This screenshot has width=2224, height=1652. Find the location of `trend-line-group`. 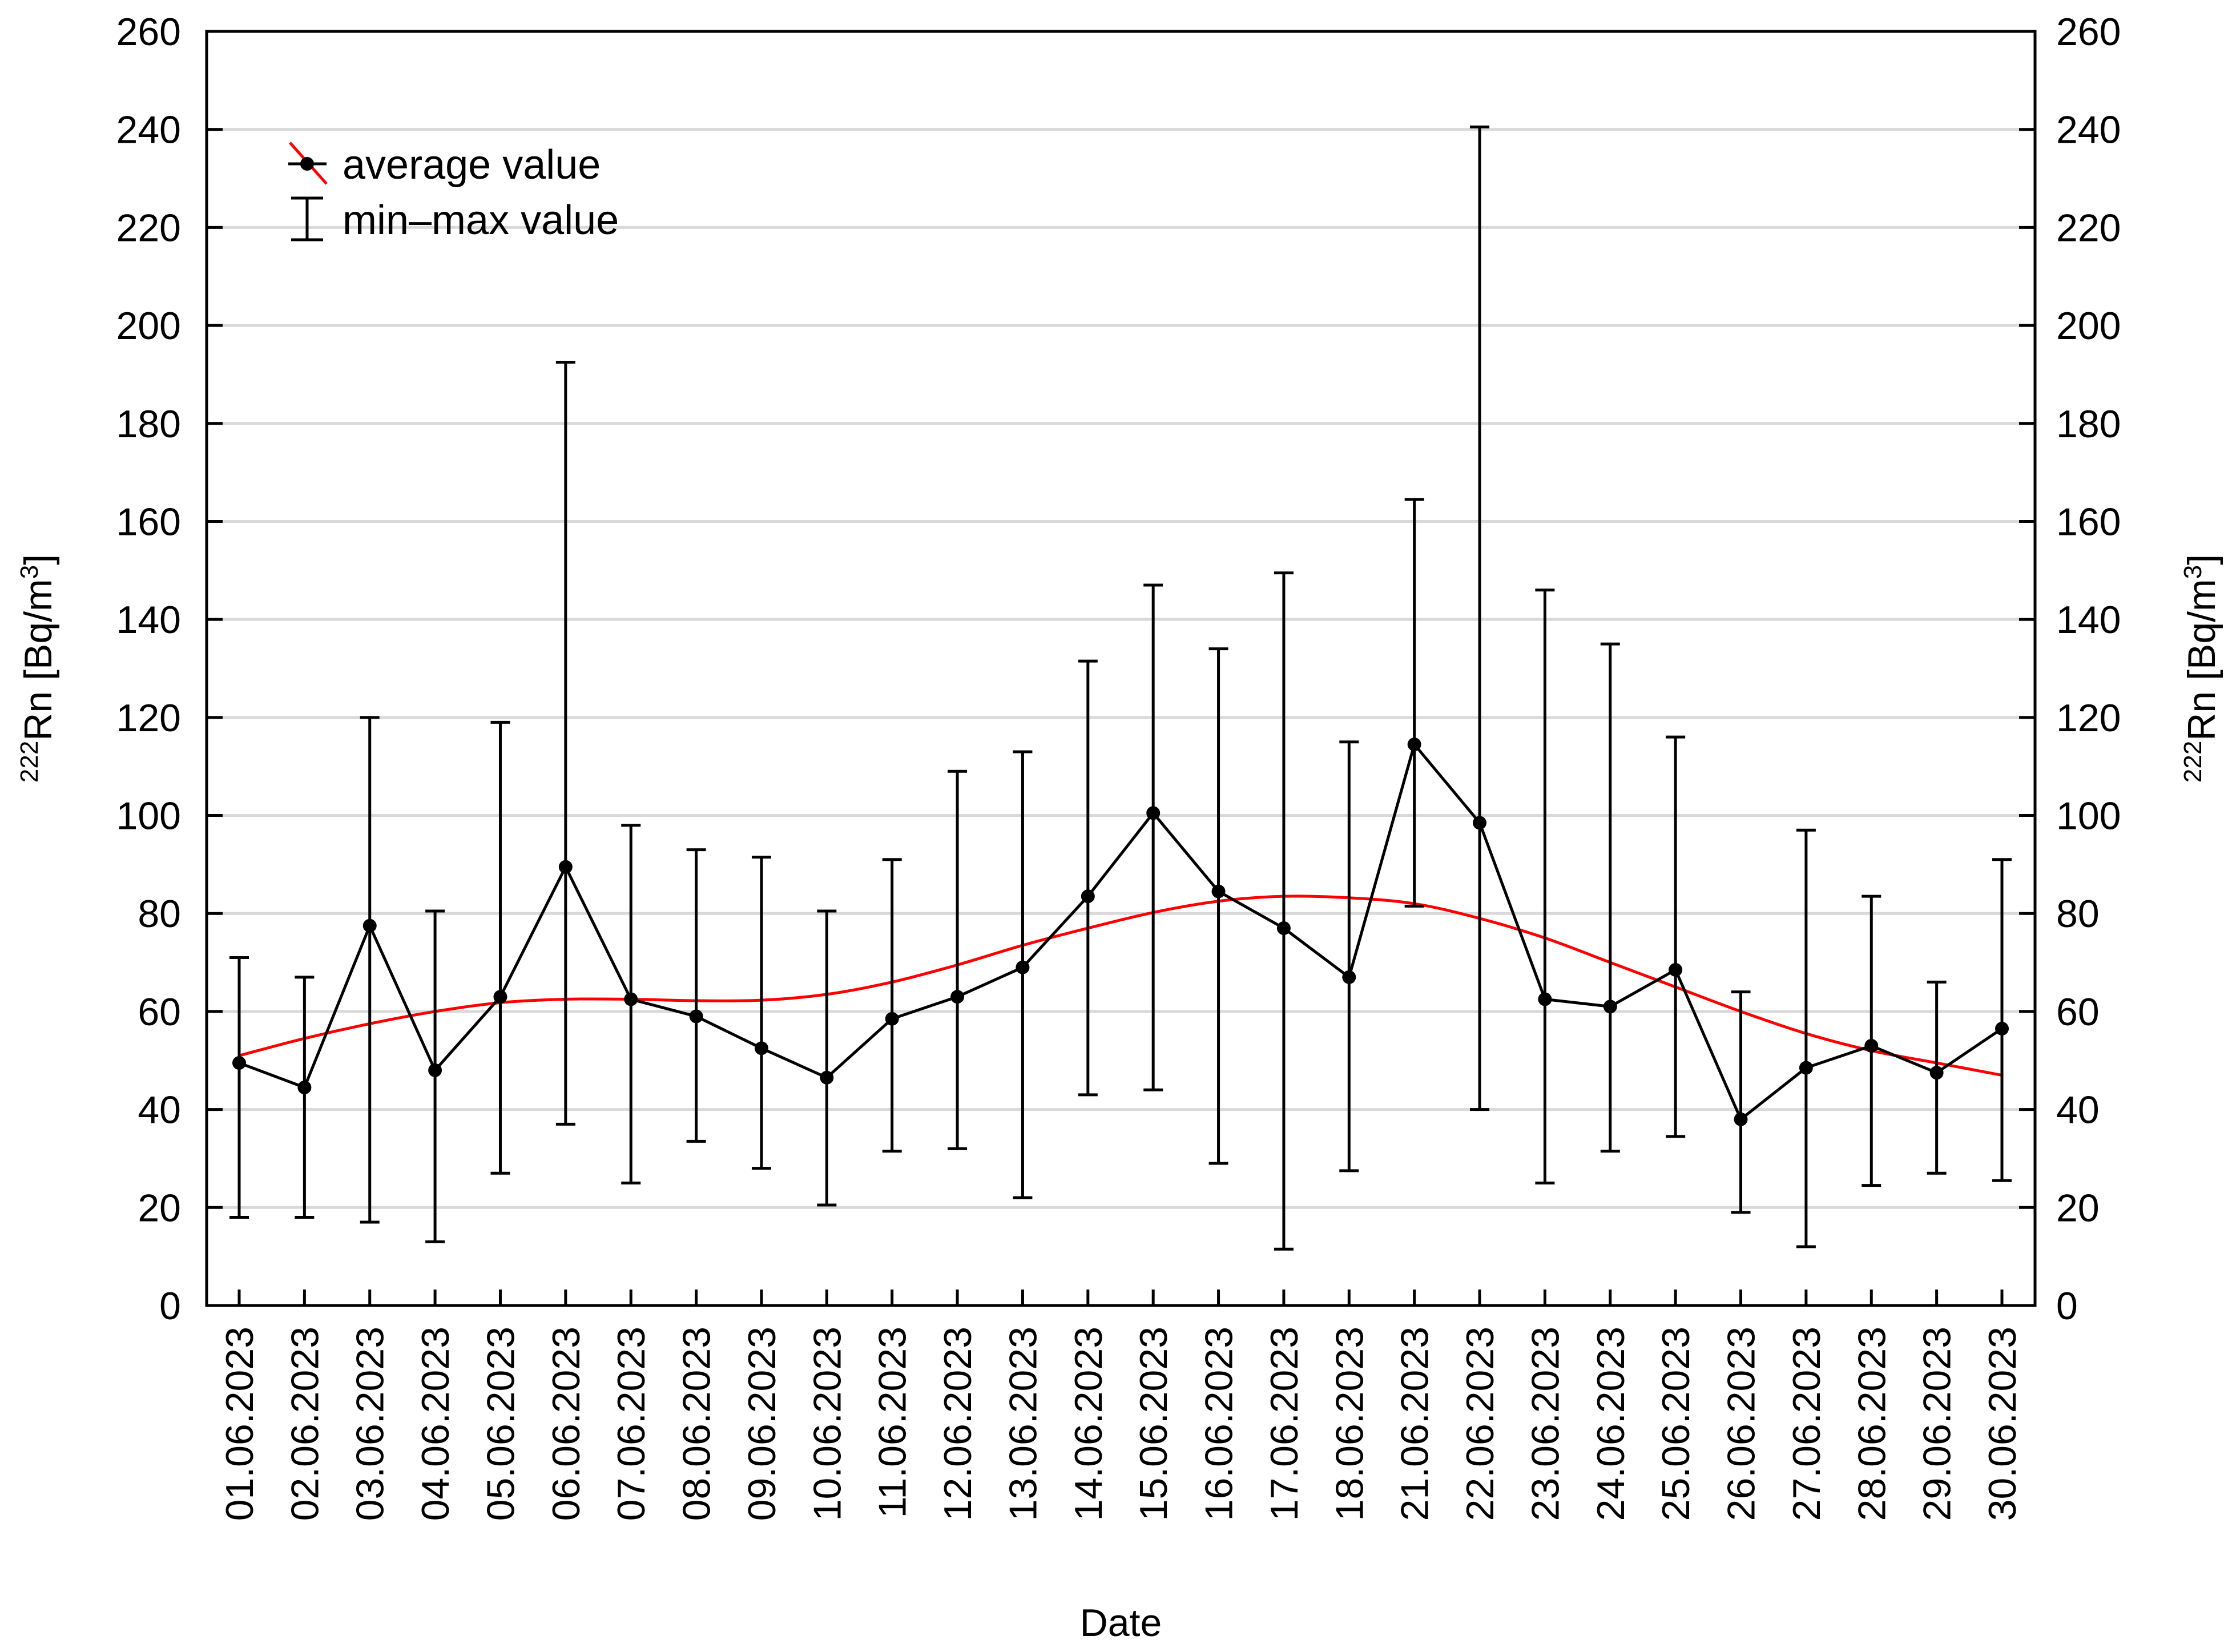

trend-line-group is located at coordinates (1121, 986).